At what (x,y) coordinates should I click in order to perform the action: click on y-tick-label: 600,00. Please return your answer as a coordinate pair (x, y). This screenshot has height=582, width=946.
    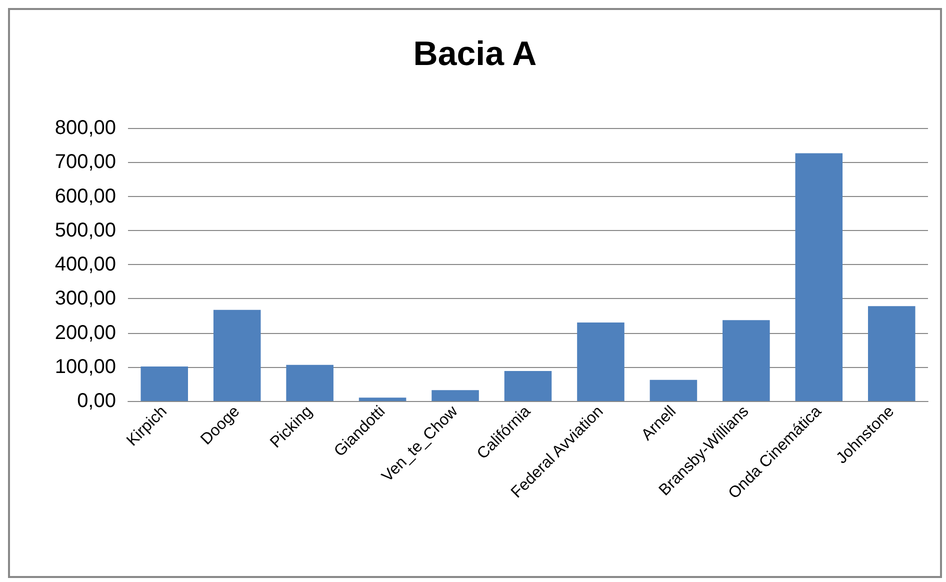
    Looking at the image, I should click on (85, 196).